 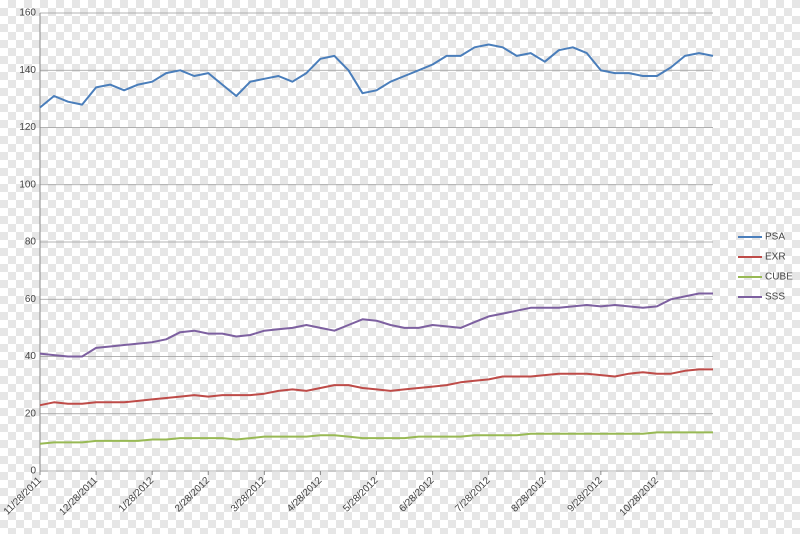 What do you see at coordinates (473, 495) in the screenshot?
I see `x-tick-label: 7/28/2012` at bounding box center [473, 495].